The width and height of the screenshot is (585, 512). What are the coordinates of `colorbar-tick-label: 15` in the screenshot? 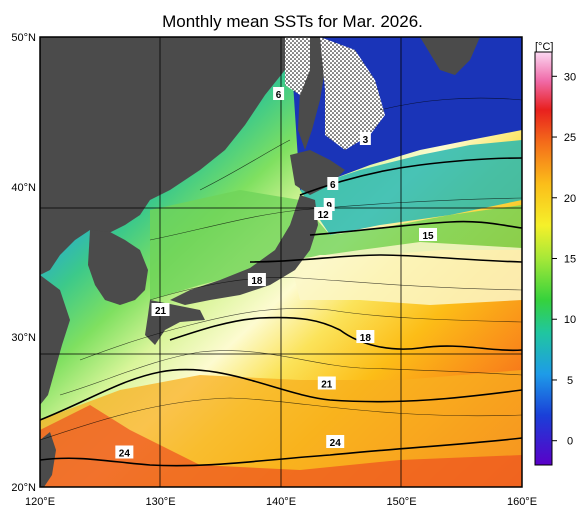 It's located at (570, 260).